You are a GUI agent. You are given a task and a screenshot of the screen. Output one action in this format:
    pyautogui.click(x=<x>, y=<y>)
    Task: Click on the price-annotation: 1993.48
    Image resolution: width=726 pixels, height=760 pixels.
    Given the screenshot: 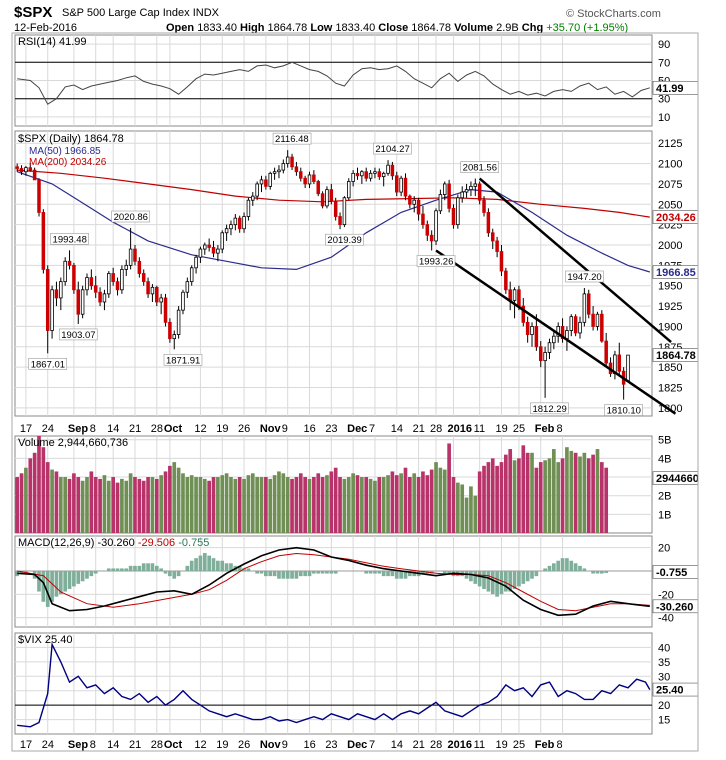 What is the action you would take?
    pyautogui.click(x=70, y=239)
    